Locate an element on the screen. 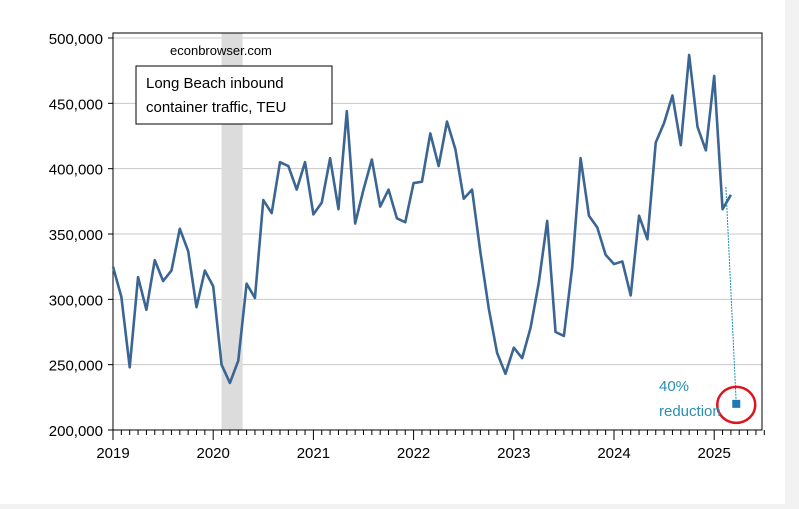  x-tick-label: 2020 is located at coordinates (213, 453).